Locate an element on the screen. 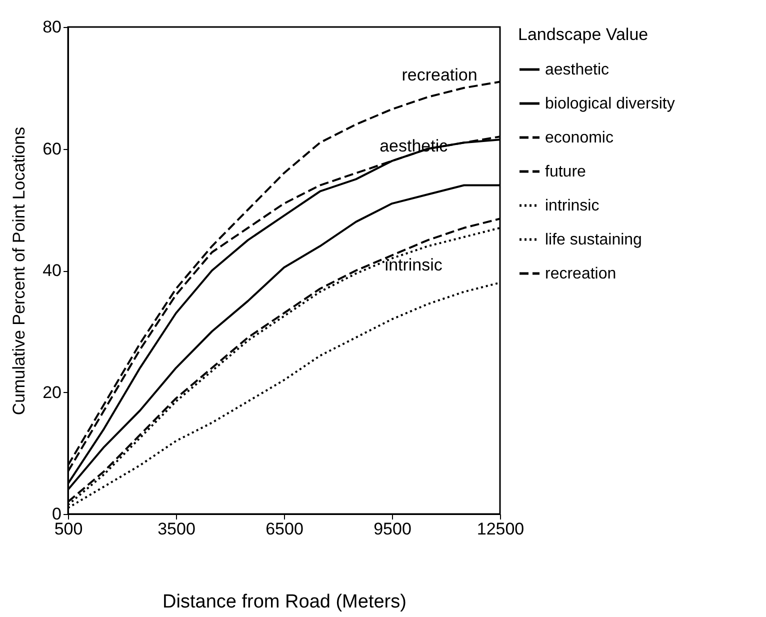 Image resolution: width=766 pixels, height=617 pixels. y-tick-label: 40 is located at coordinates (52, 270).